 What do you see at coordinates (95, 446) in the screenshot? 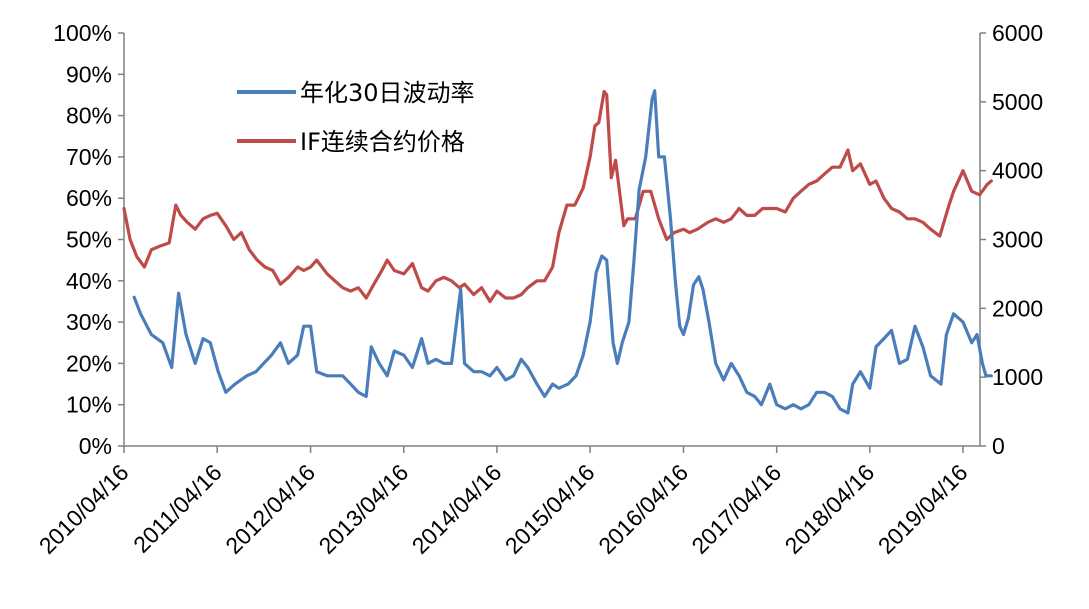
I see `y-left-tick-label: 0%` at bounding box center [95, 446].